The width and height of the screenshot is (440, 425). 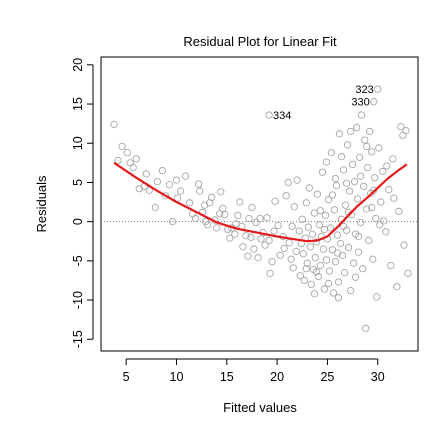 I want to click on x-tick-label: 30, so click(x=378, y=377).